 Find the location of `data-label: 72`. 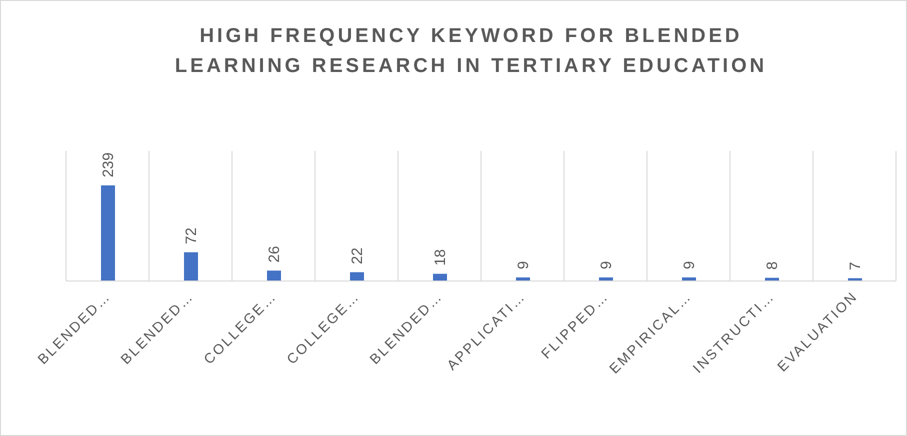

data-label: 72 is located at coordinates (191, 236).